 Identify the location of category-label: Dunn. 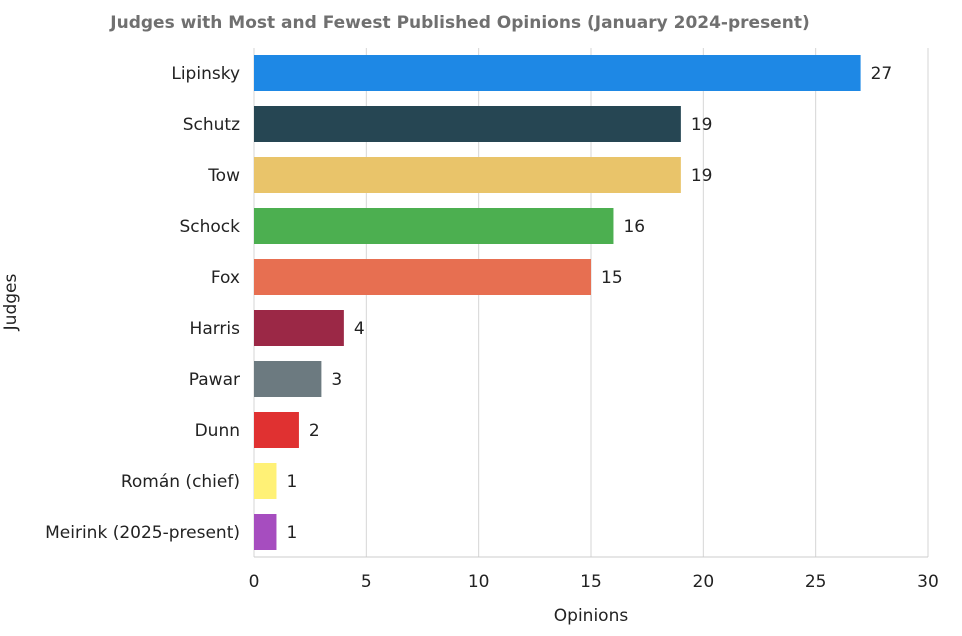
(217, 431).